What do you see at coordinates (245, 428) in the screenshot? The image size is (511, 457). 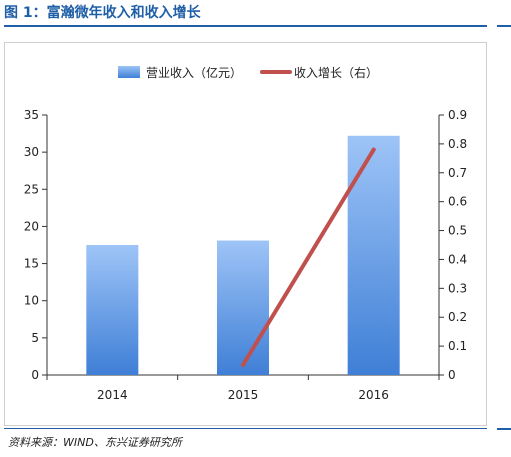 I see `footer-rule` at bounding box center [245, 428].